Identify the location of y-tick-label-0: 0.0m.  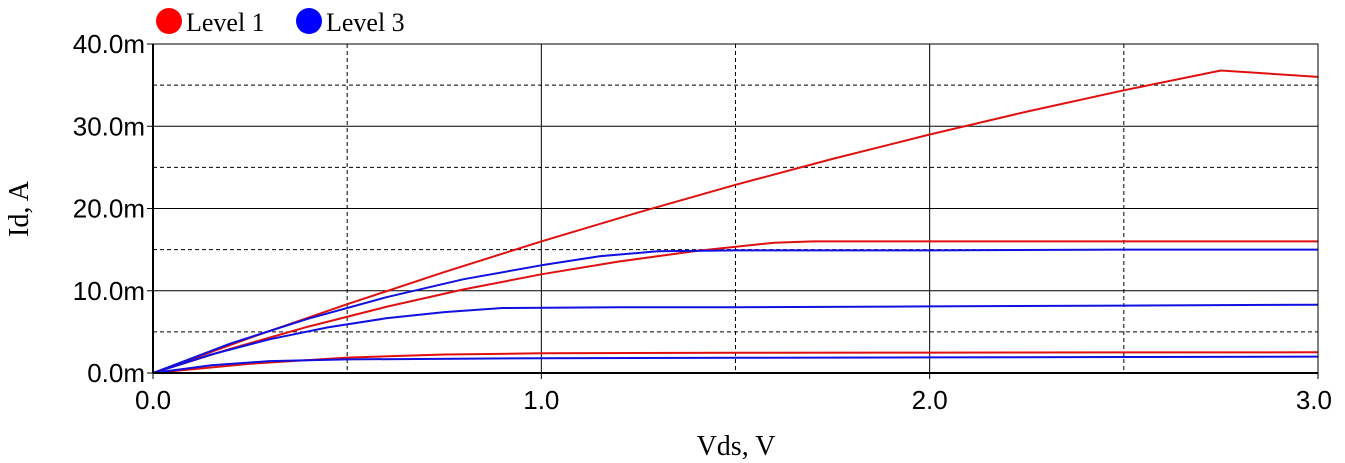
(116, 373).